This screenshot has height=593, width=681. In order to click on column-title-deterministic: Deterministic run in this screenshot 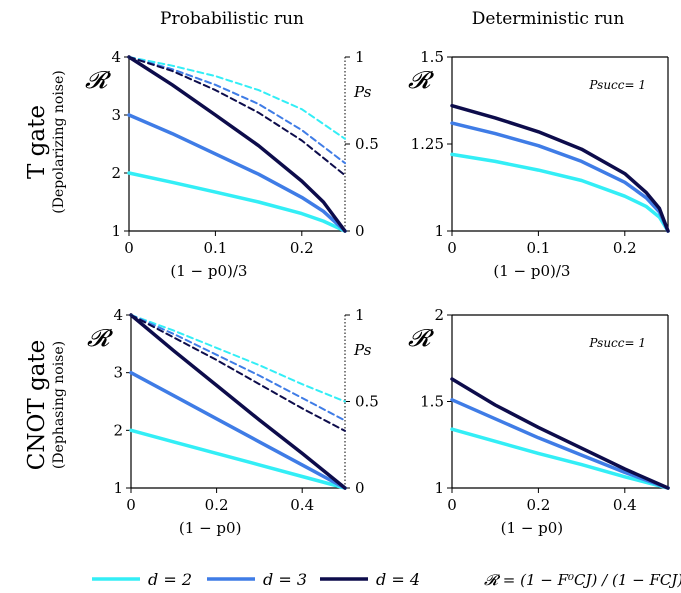, I will do `click(548, 19)`.